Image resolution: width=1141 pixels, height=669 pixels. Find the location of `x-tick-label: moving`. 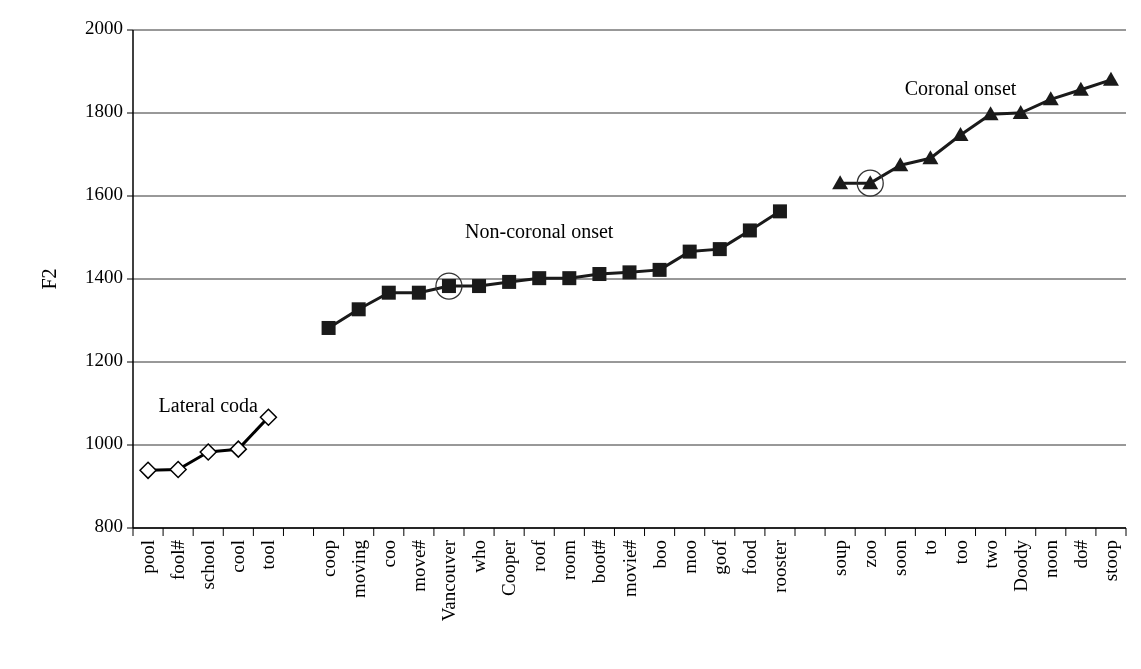

x-tick-label: moving is located at coordinates (358, 569).